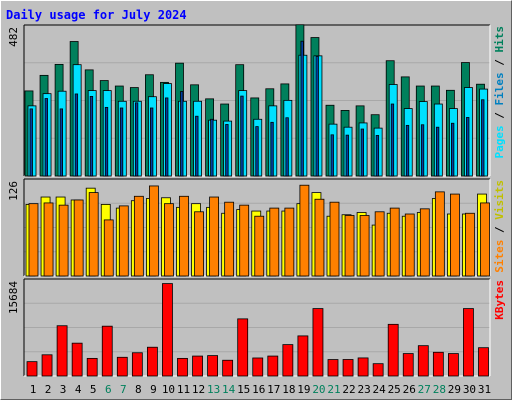 The height and width of the screenshot is (400, 512). What do you see at coordinates (33, 389) in the screenshot?
I see `day-tick-label: 1` at bounding box center [33, 389].